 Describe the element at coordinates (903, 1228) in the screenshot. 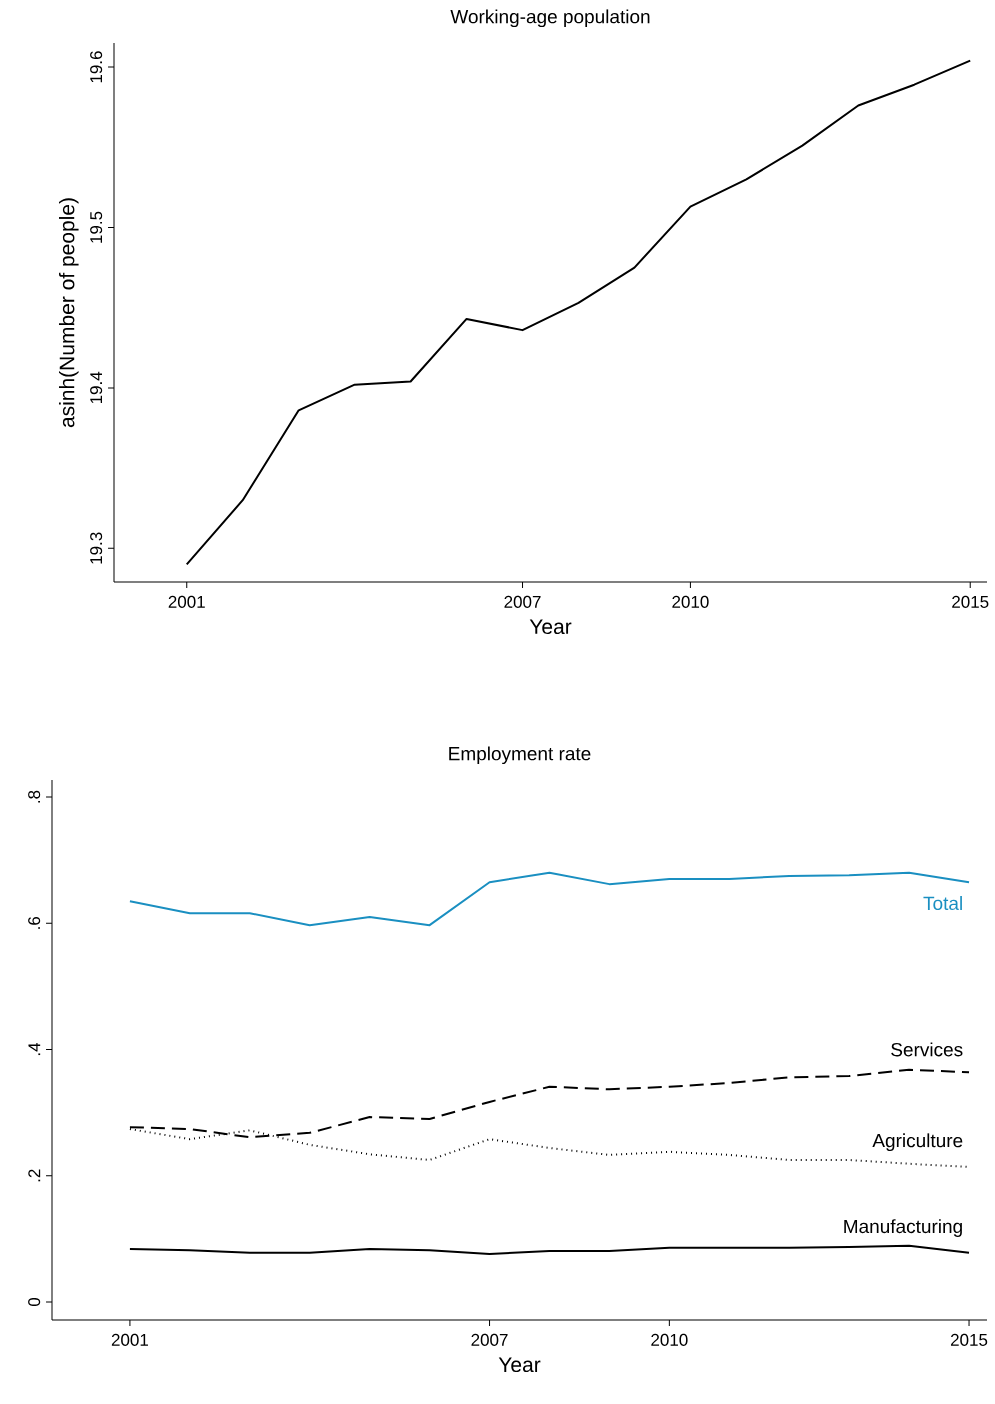

I see `series-label: Manufacturing` at that location.